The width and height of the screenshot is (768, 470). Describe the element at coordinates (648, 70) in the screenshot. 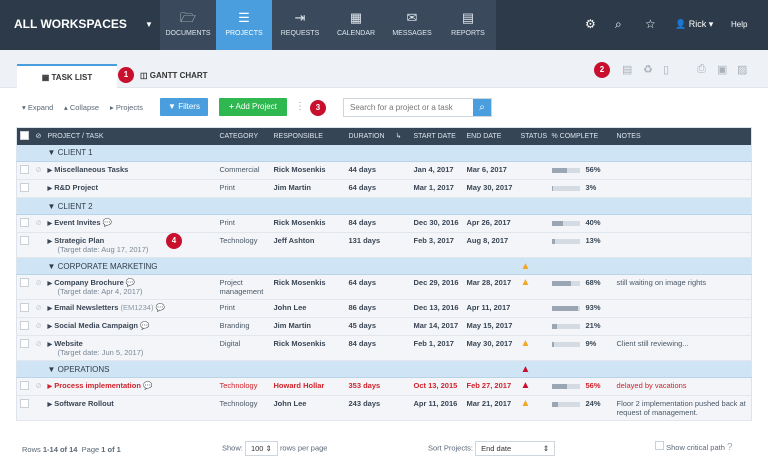

I see `recycle-icon: ♻` at that location.